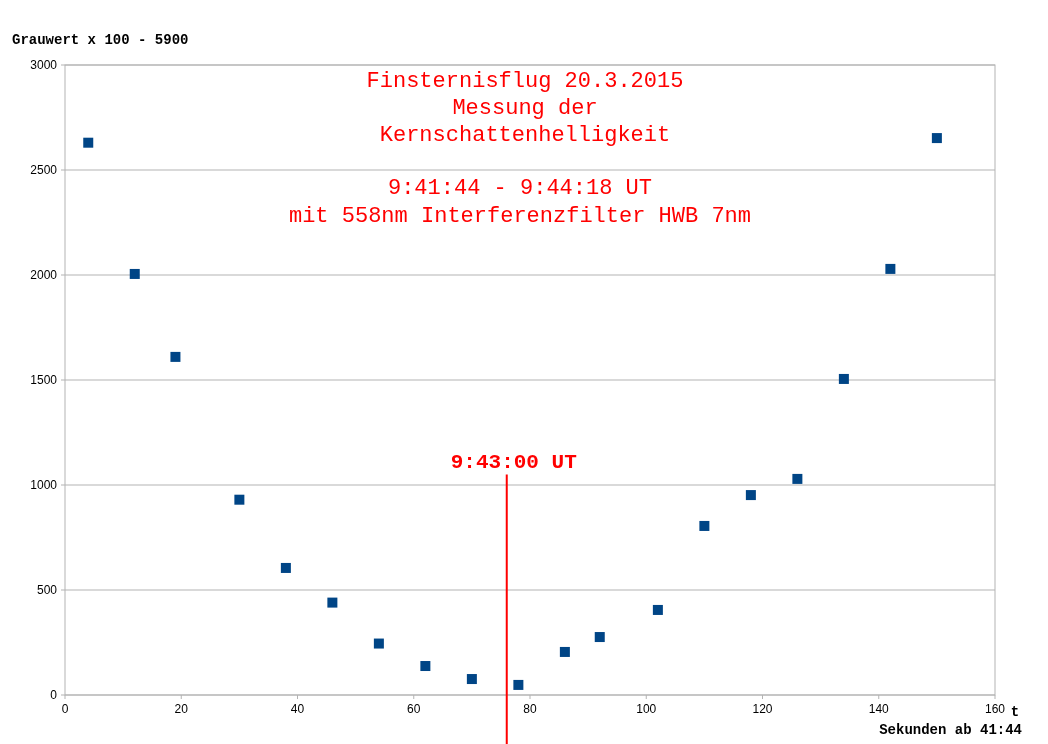 The image size is (1048, 744). What do you see at coordinates (100, 40) in the screenshot?
I see `y-axis-title: Grauwert x 100 - 5900` at bounding box center [100, 40].